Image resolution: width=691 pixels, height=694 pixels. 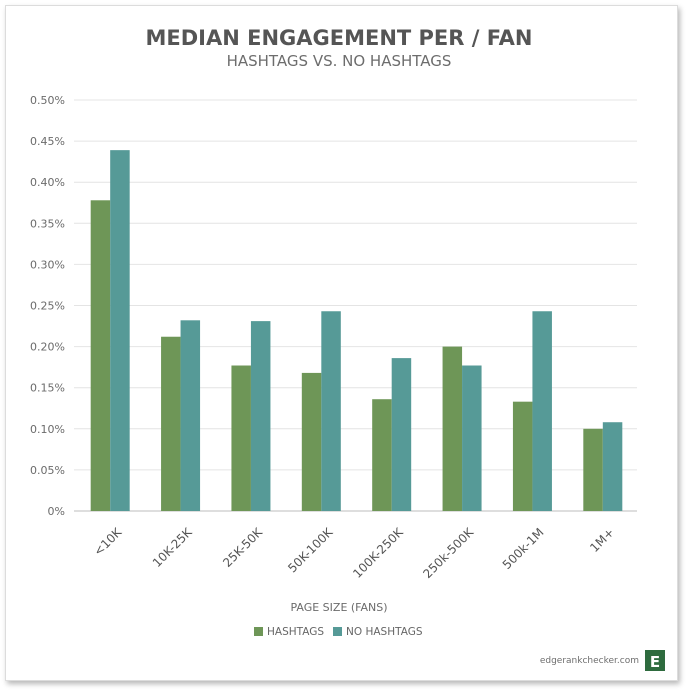 I want to click on x-tick-label: 500k-1M, so click(x=523, y=548).